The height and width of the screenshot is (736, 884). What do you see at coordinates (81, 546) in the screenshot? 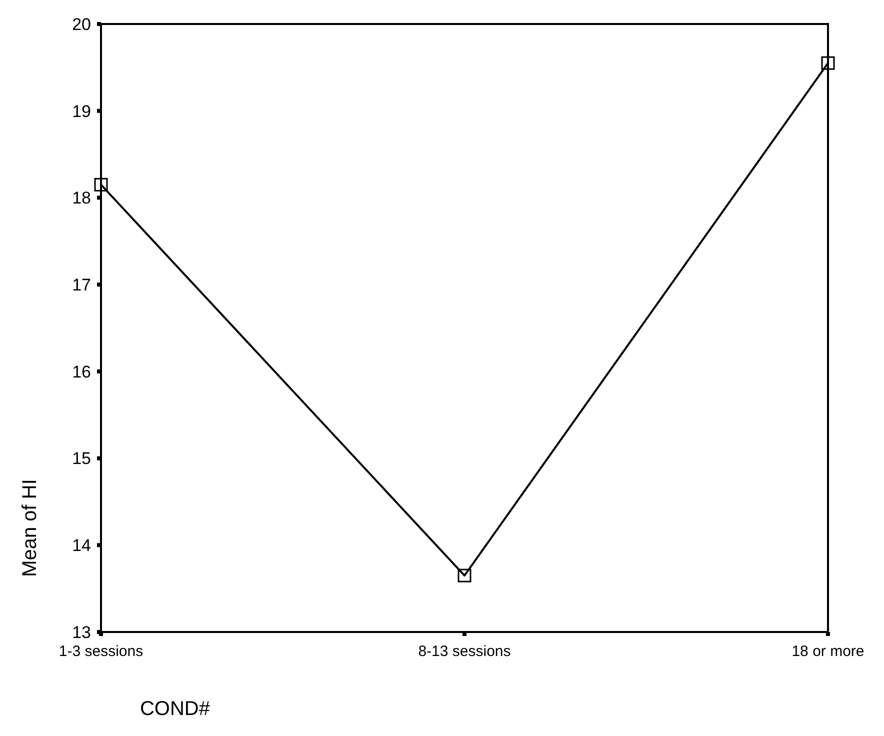
I see `y-tick-label: 14` at bounding box center [81, 546].